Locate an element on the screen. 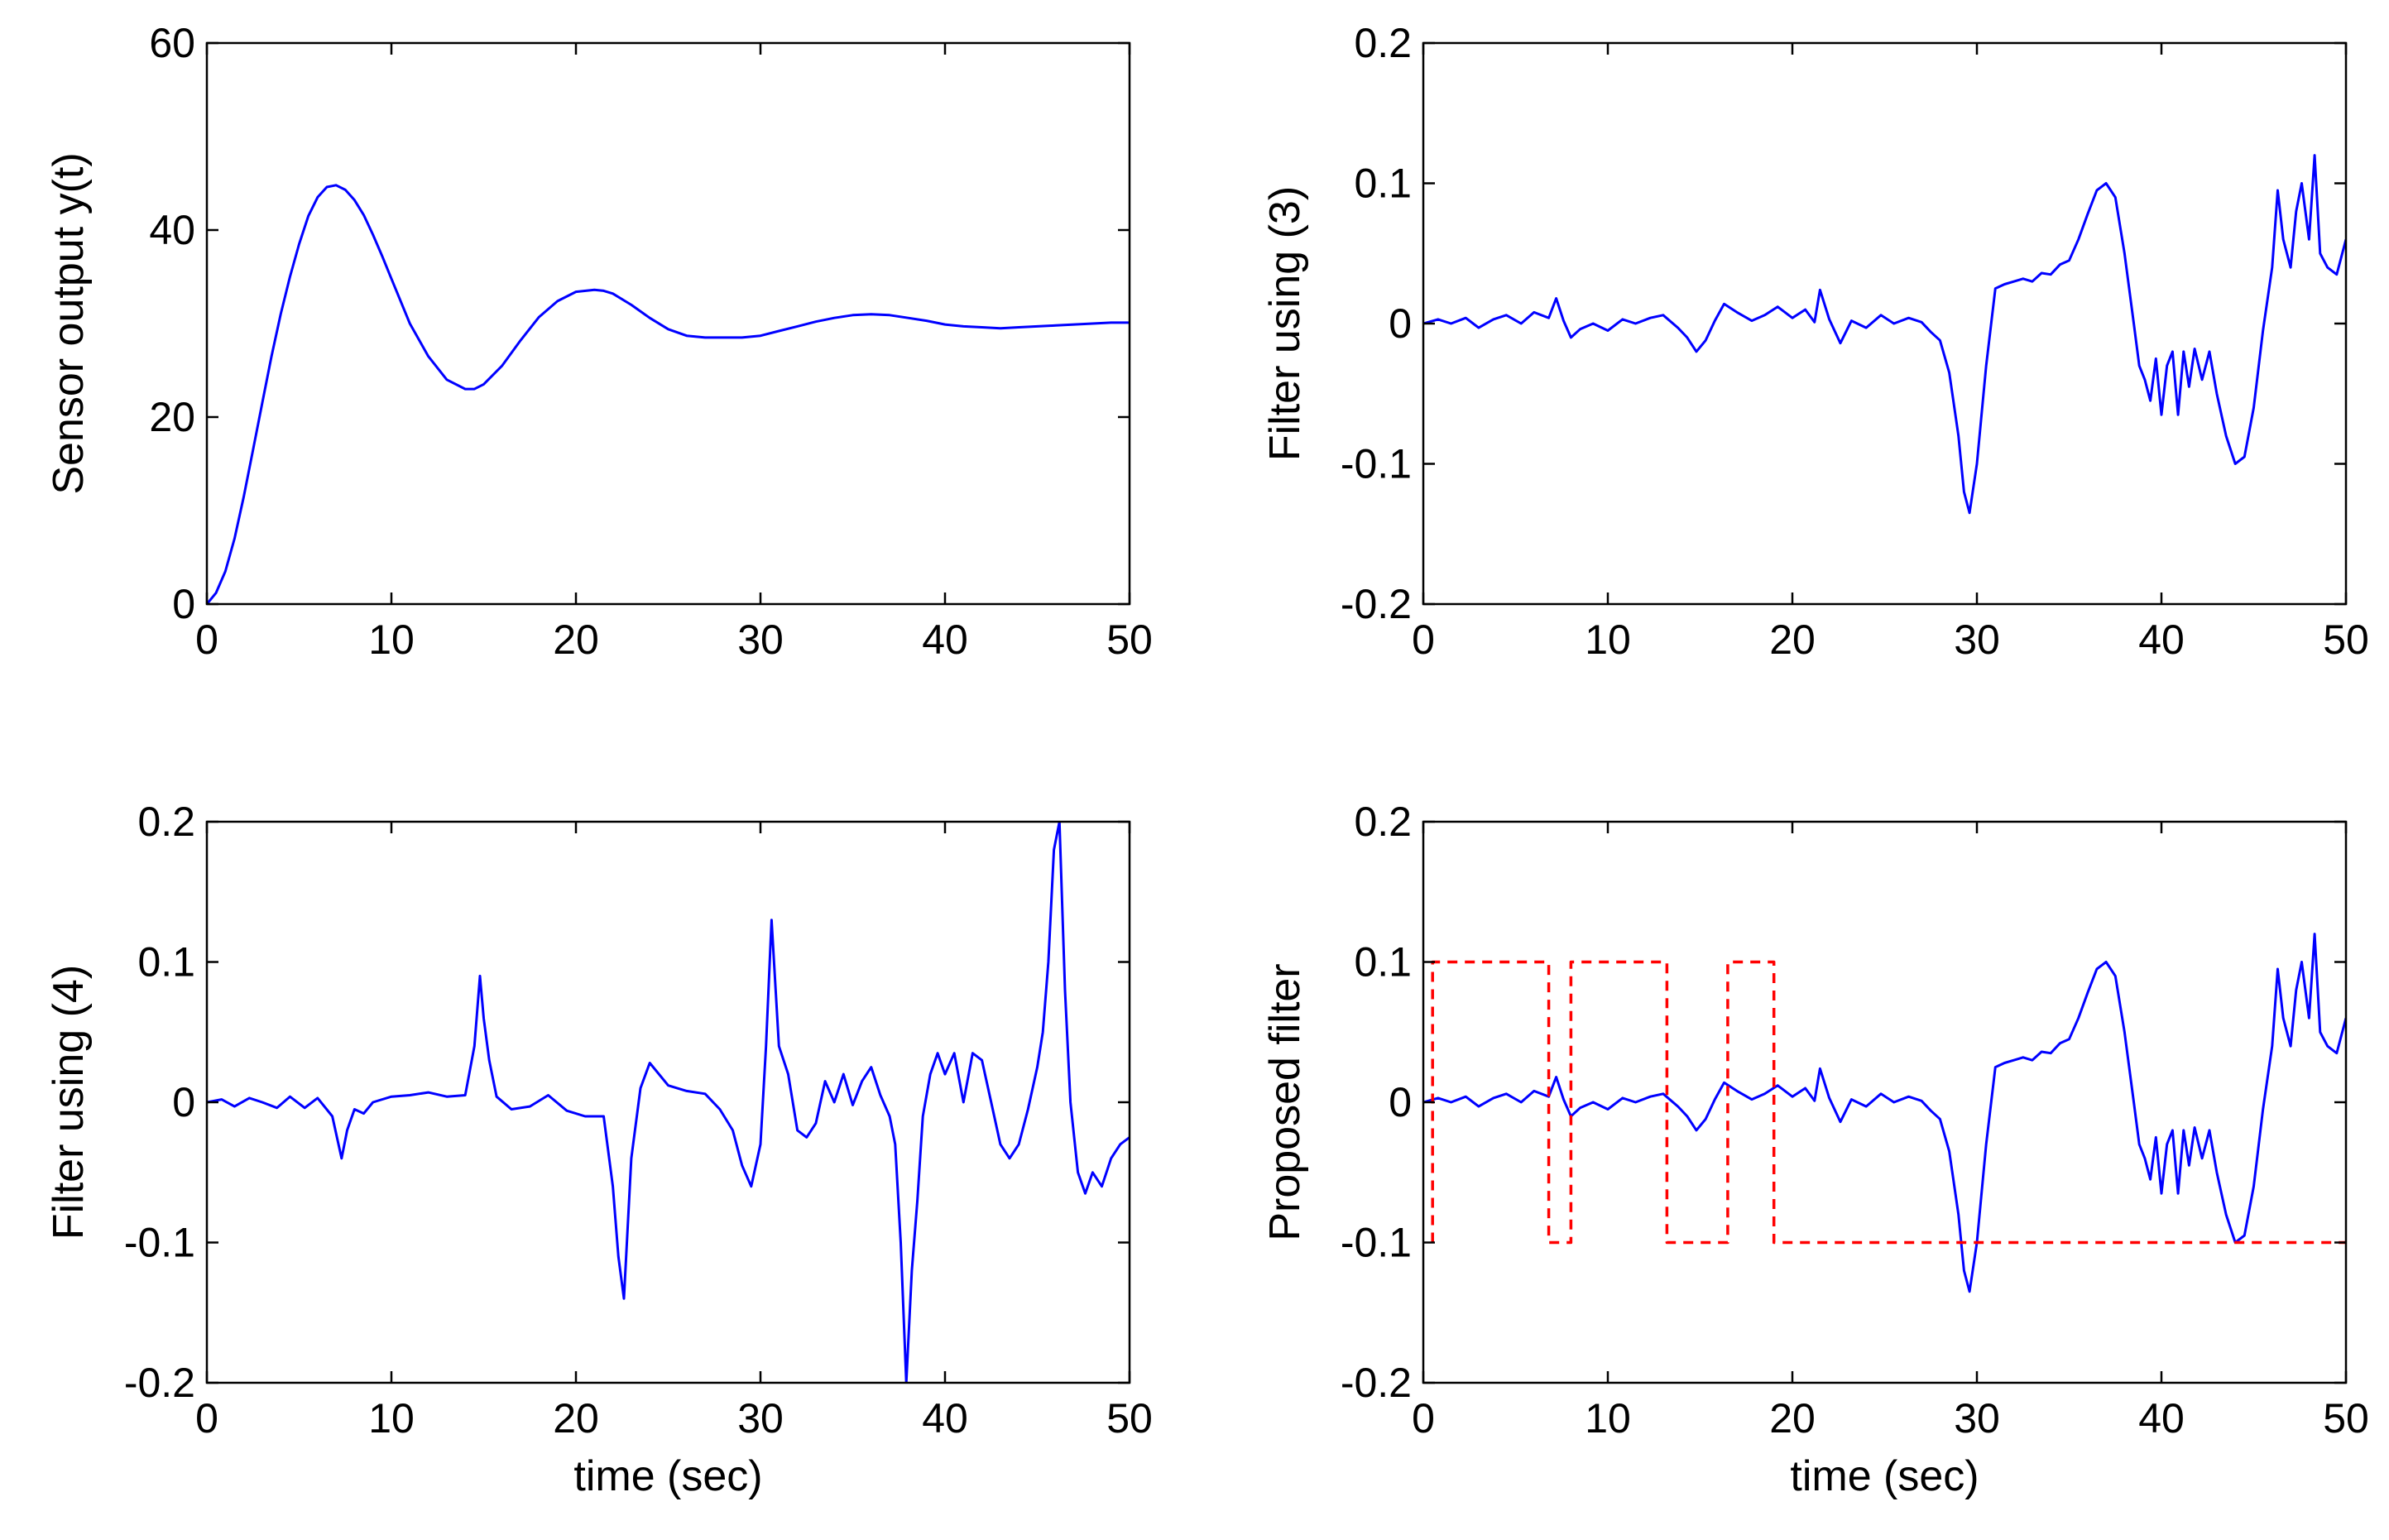 The width and height of the screenshot is (2389, 1540). y-axis-label: Sensor output y(t) is located at coordinates (69, 323).